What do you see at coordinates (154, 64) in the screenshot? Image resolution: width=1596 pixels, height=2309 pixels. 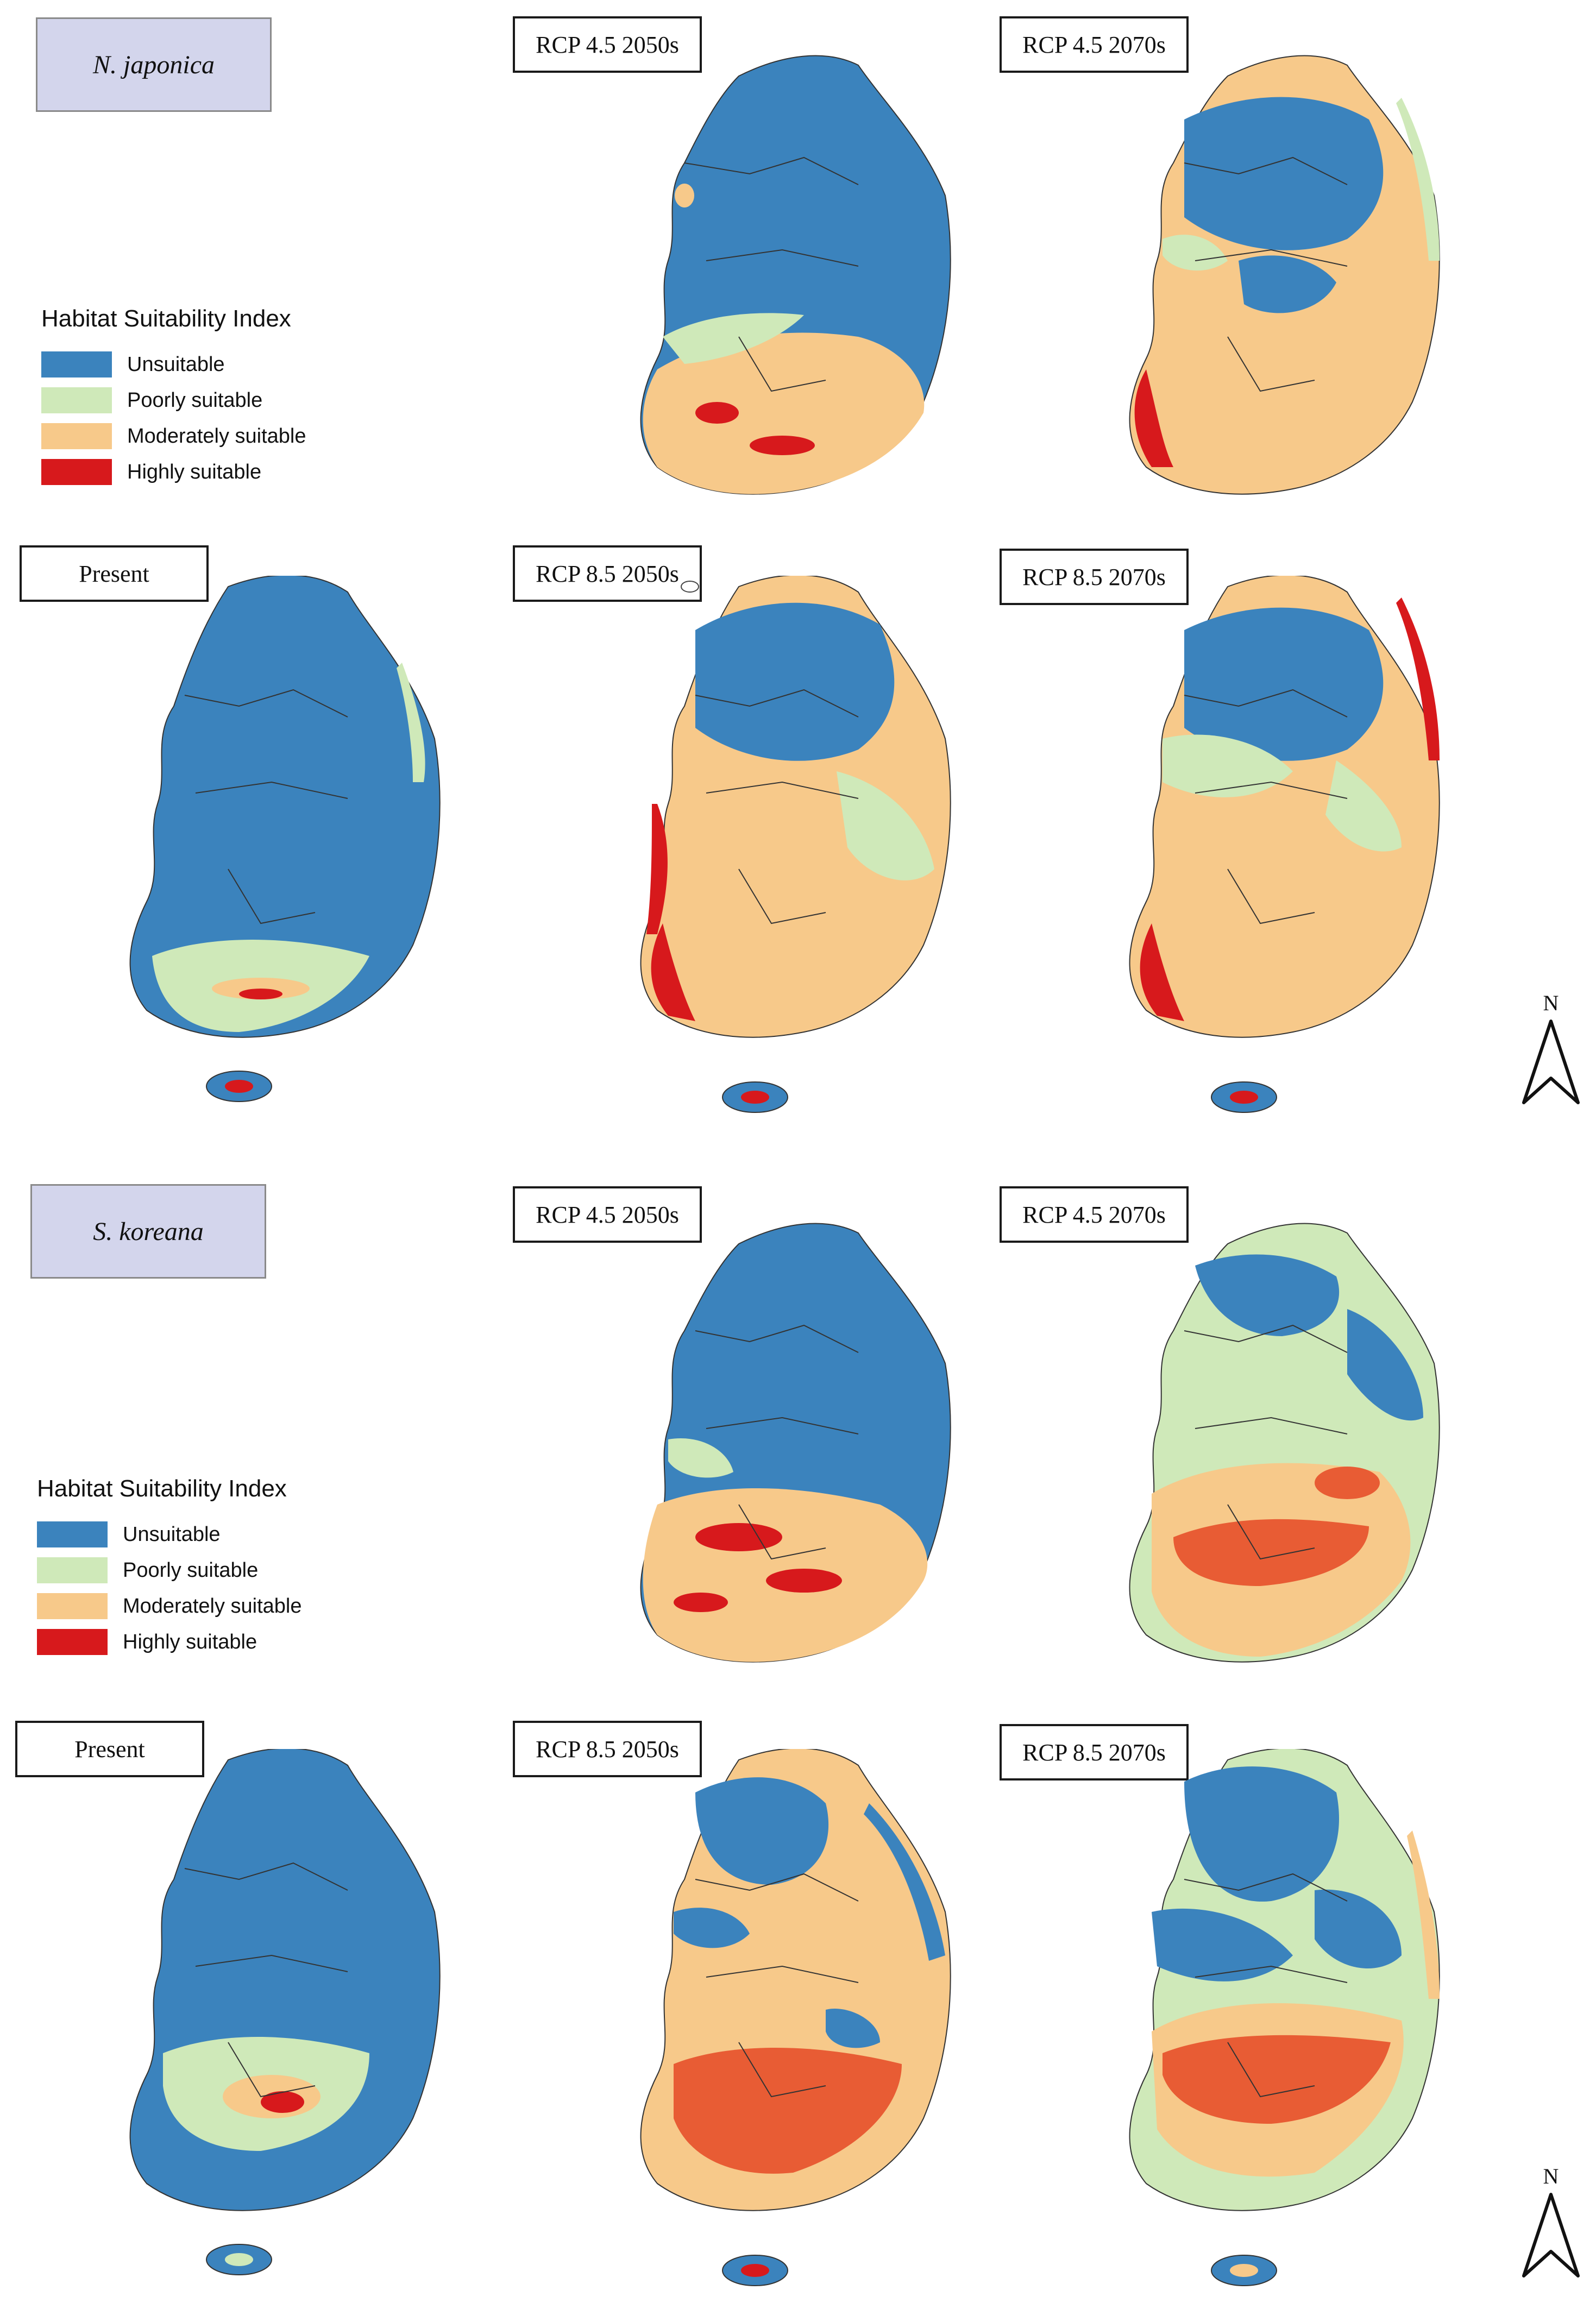 I see `species-label: N. japonica` at bounding box center [154, 64].